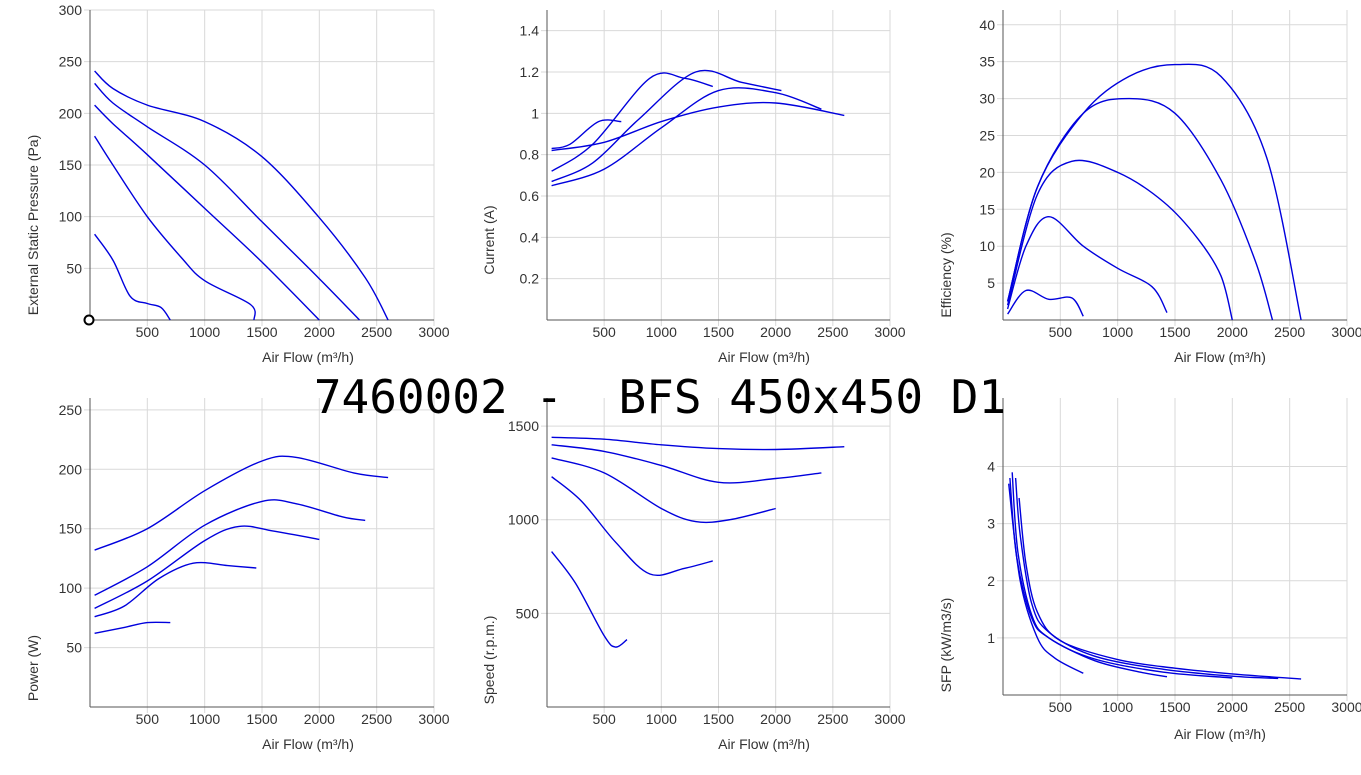 The height and width of the screenshot is (775, 1361). I want to click on y-tick-label: 15, so click(987, 209).